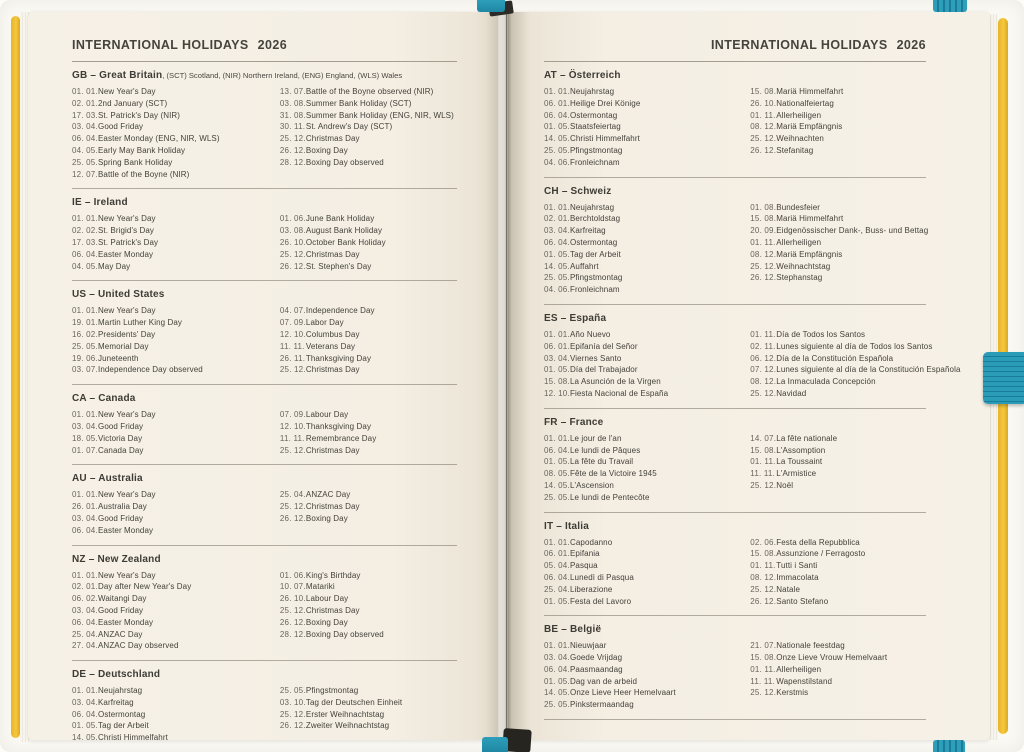  I want to click on holiday-date: 25. 05., so click(557, 497).